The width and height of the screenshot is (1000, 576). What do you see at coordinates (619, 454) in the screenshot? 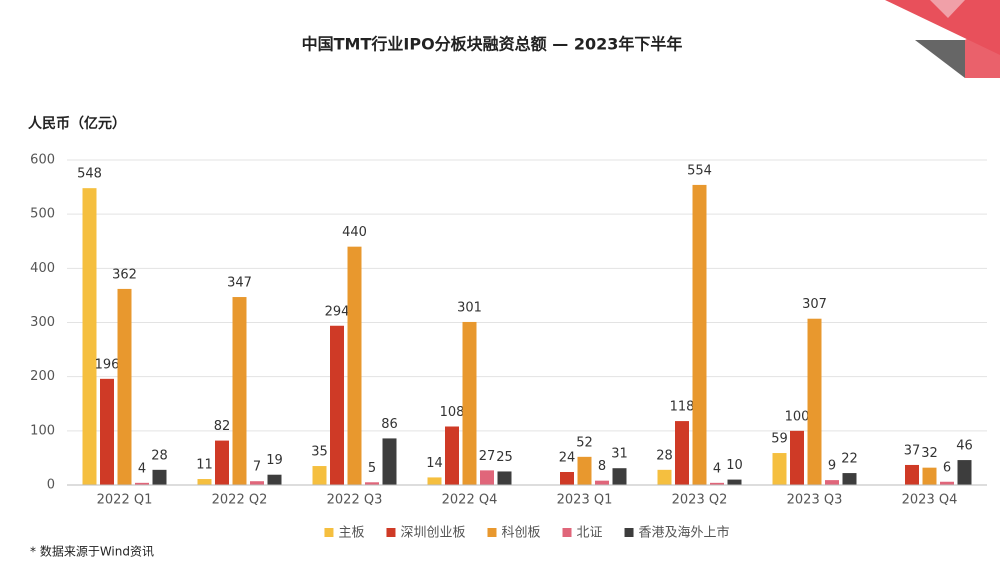
I see `value-label: 31` at bounding box center [619, 454].